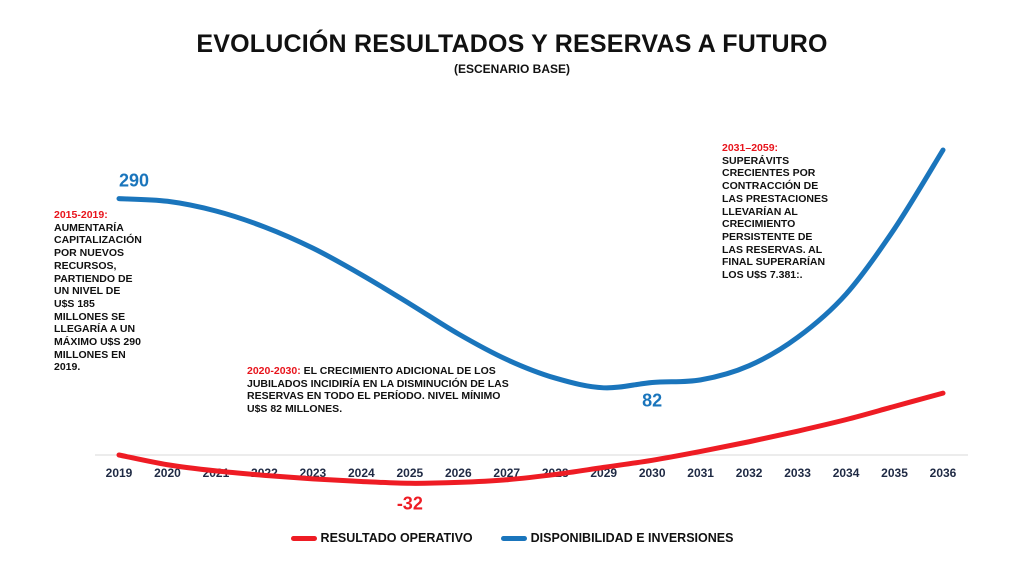 The image size is (1024, 576). I want to click on annotation-2020-2030-period: 2020-2030:, so click(274, 371).